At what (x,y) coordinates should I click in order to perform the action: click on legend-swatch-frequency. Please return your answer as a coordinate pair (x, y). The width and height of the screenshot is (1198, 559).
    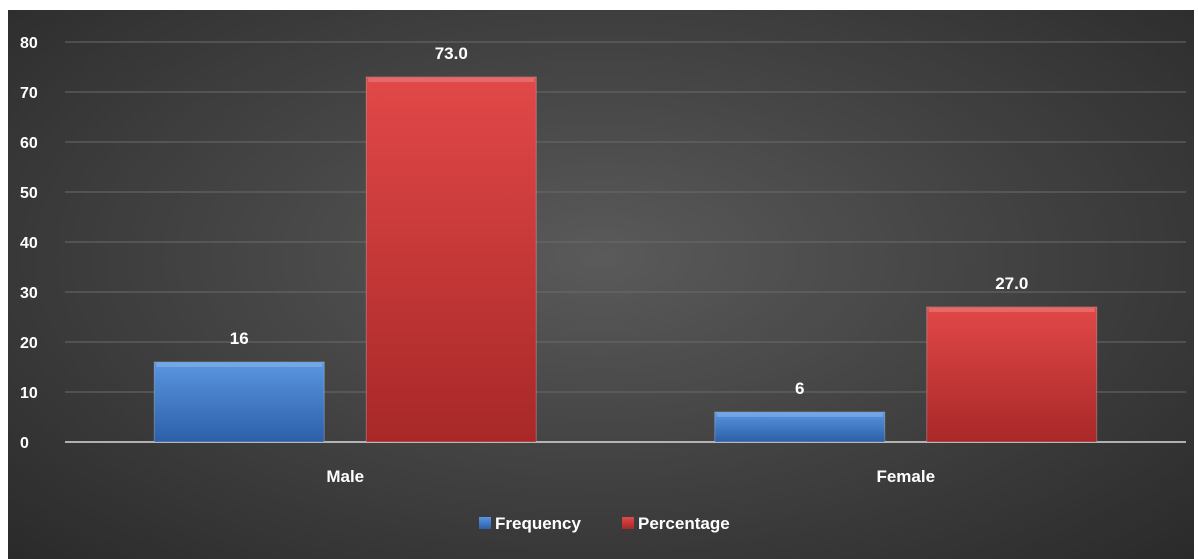
    Looking at the image, I should click on (485, 523).